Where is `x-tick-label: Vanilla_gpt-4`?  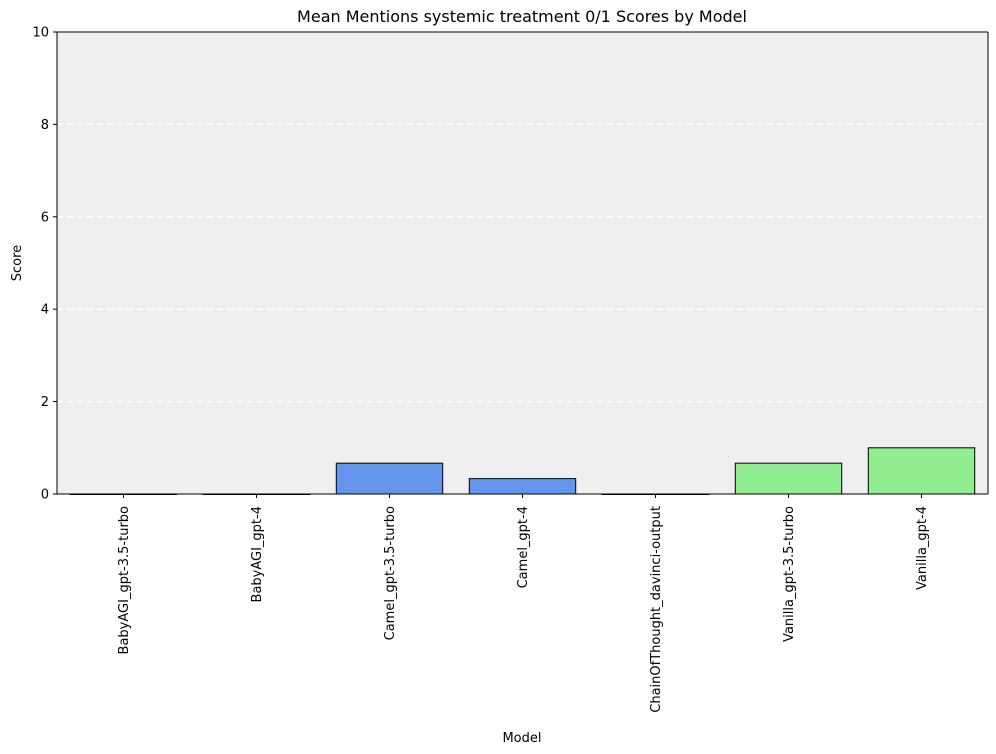 x-tick-label: Vanilla_gpt-4 is located at coordinates (922, 548).